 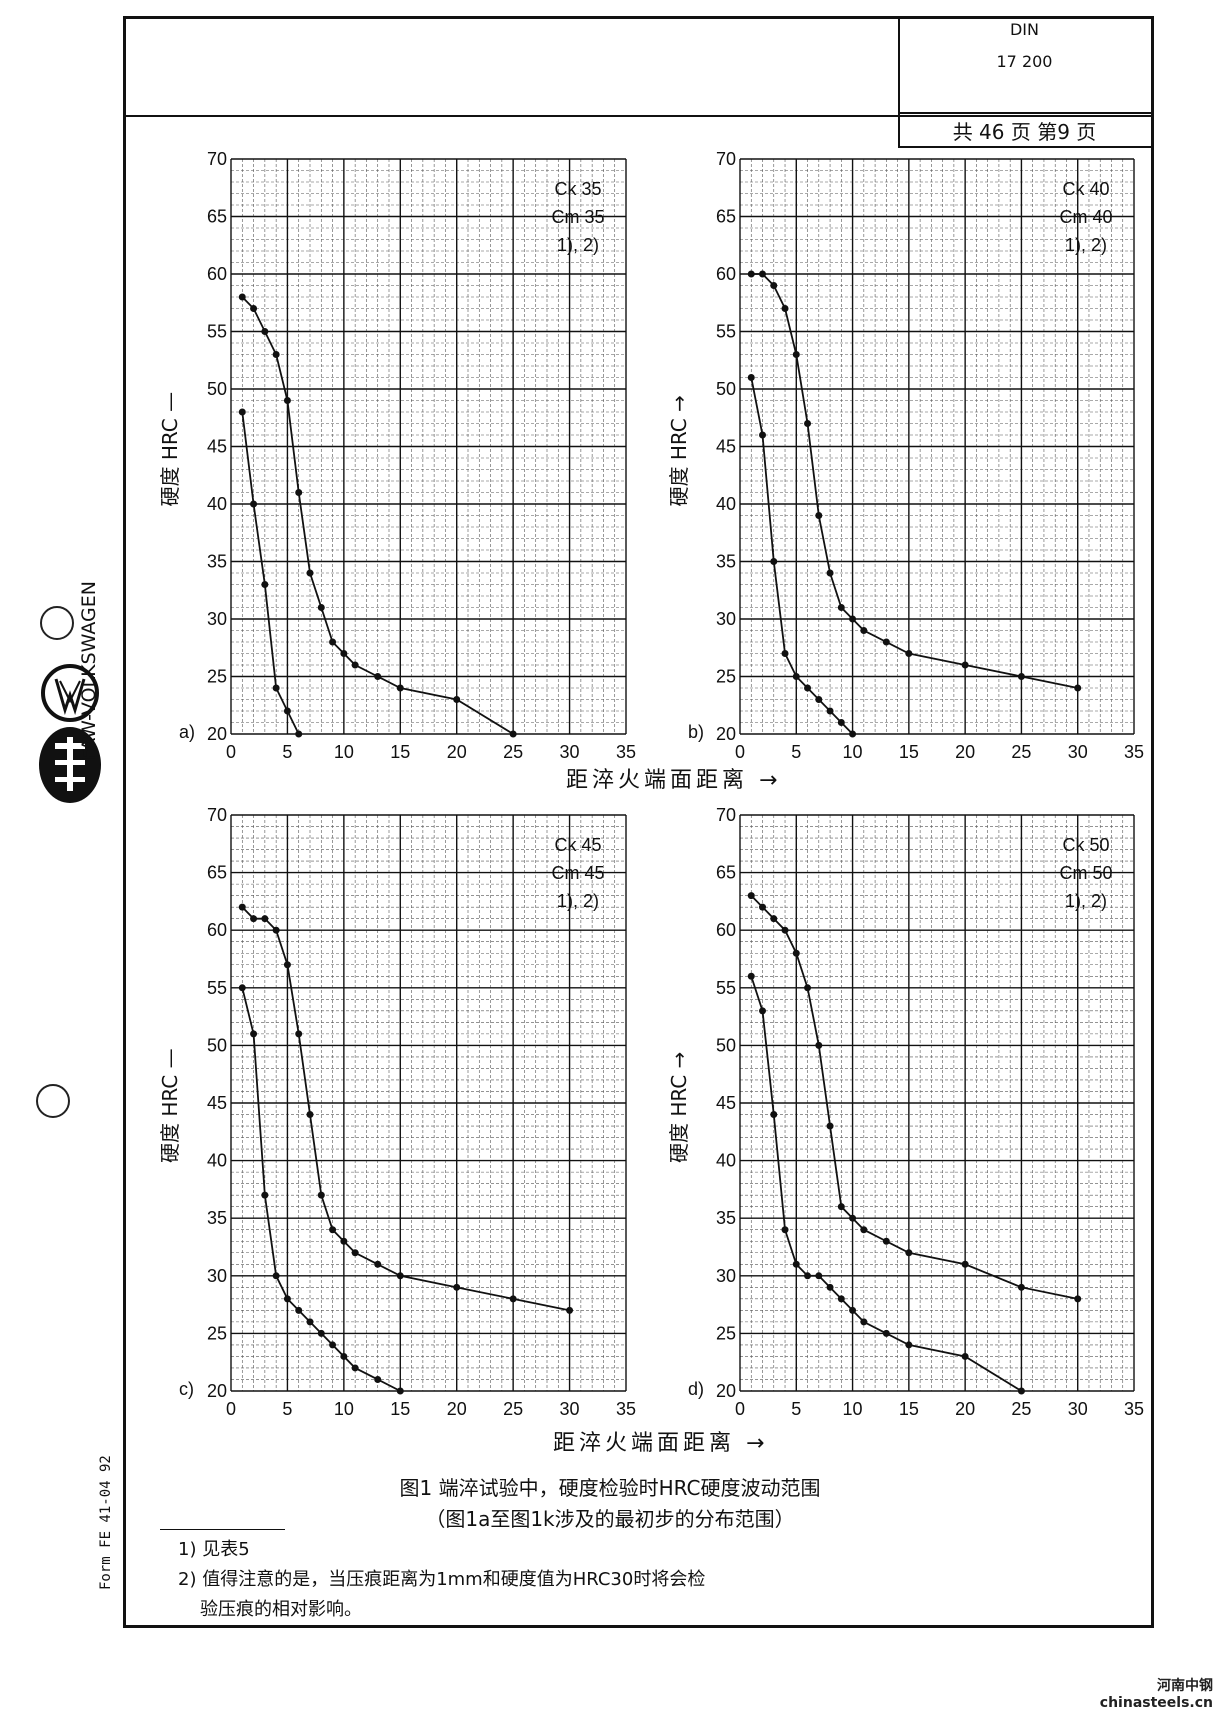 What do you see at coordinates (965, 752) in the screenshot?
I see `x-tick-label: 20` at bounding box center [965, 752].